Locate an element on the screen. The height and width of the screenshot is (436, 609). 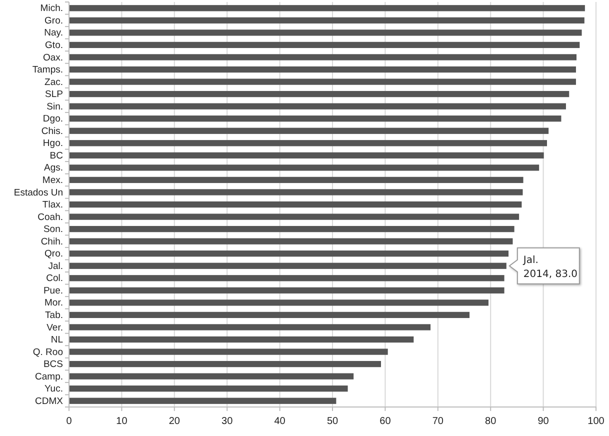
y-tick-label: Tab. is located at coordinates (54, 315).